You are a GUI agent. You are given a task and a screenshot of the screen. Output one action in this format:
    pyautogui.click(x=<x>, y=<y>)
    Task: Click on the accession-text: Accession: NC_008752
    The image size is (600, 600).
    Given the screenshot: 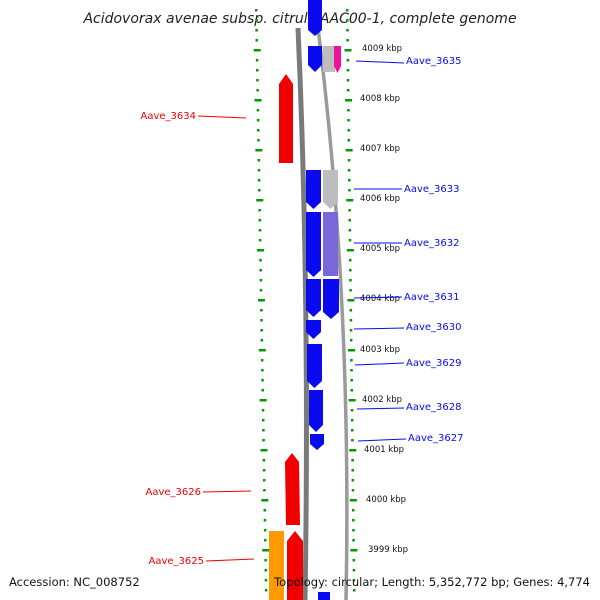 What is the action you would take?
    pyautogui.click(x=74, y=582)
    